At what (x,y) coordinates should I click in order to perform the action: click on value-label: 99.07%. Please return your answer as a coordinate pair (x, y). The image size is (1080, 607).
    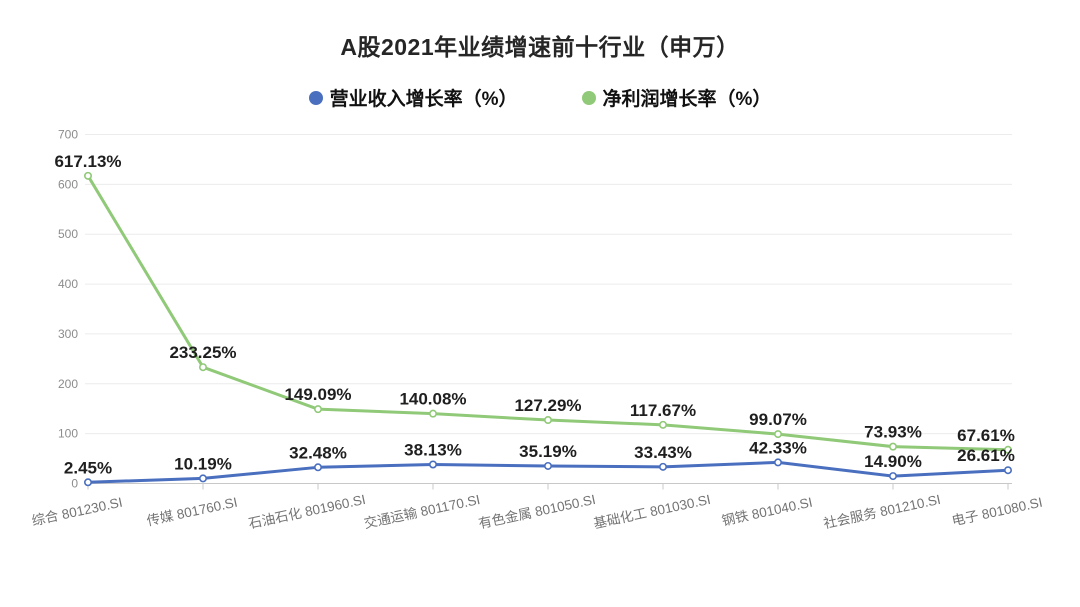
    Looking at the image, I should click on (778, 419).